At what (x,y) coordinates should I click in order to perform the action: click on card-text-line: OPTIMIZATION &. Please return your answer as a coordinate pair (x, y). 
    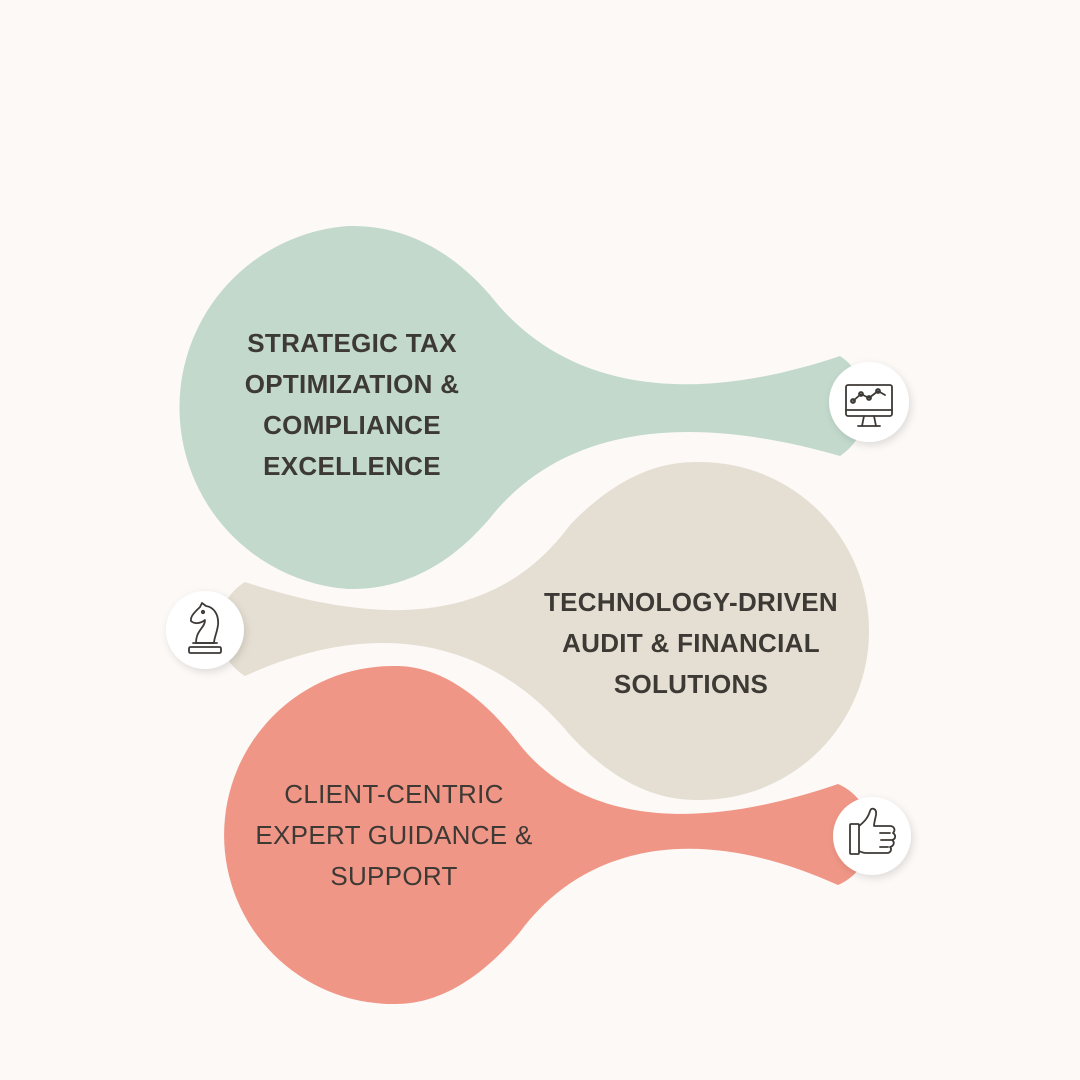
    Looking at the image, I should click on (352, 384).